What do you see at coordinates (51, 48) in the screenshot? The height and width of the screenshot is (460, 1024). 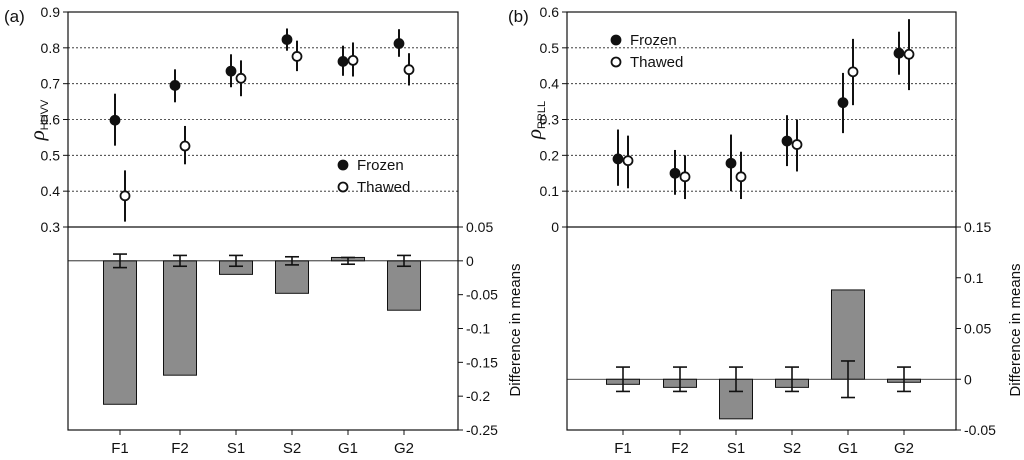 I see `left-tick-label: 0.8` at bounding box center [51, 48].